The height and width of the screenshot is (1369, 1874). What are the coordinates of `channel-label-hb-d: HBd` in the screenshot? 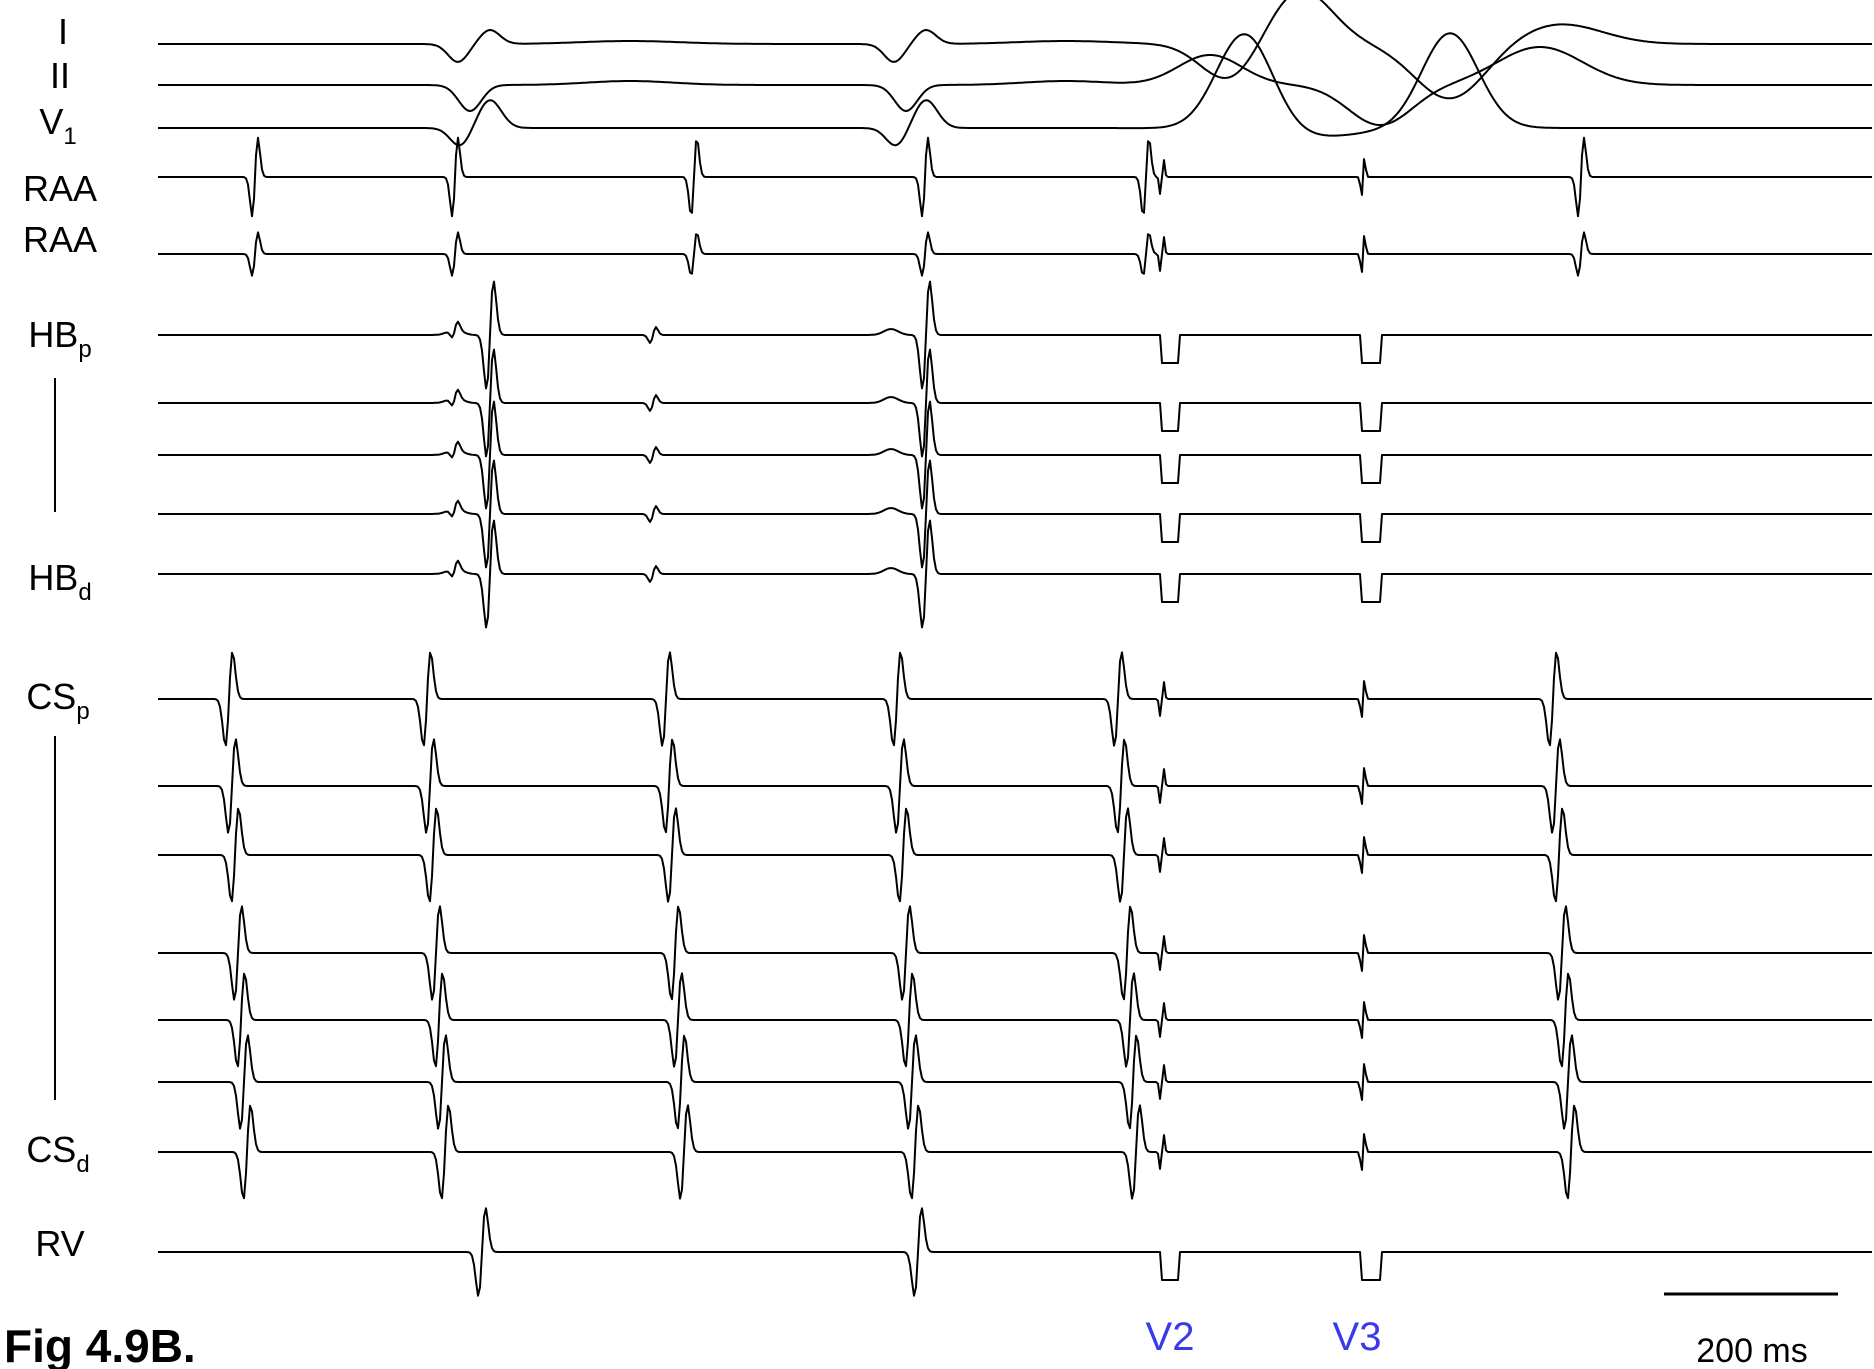 It's located at (59, 581).